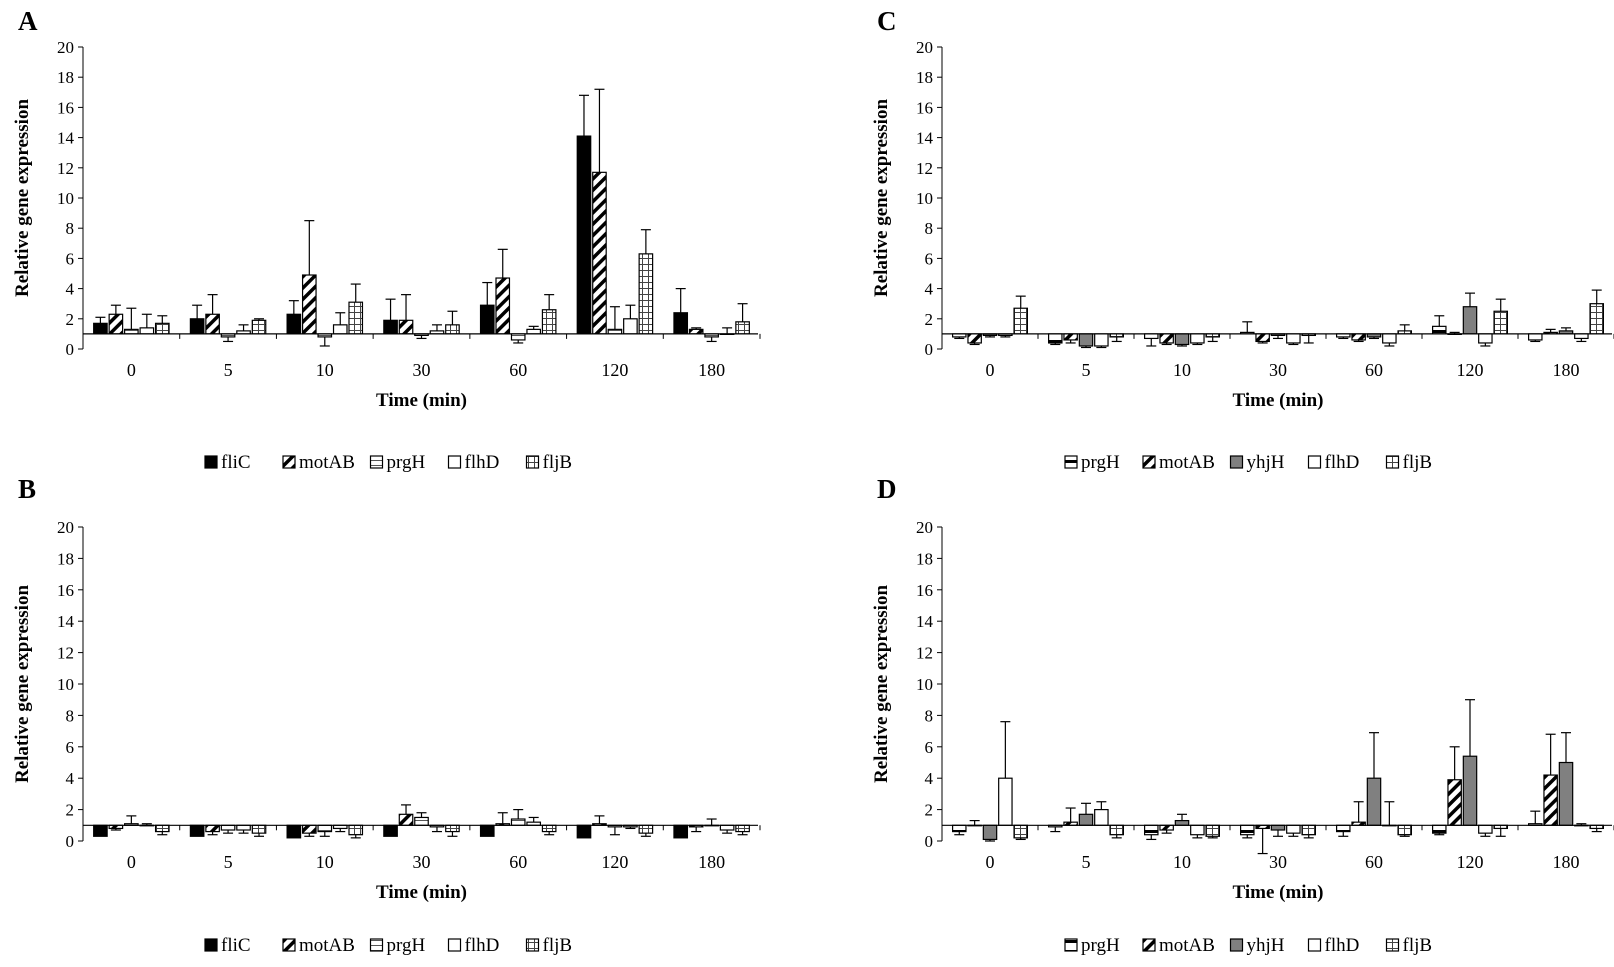 The width and height of the screenshot is (1614, 967). I want to click on legend-swatch-motAB, so click(289, 945).